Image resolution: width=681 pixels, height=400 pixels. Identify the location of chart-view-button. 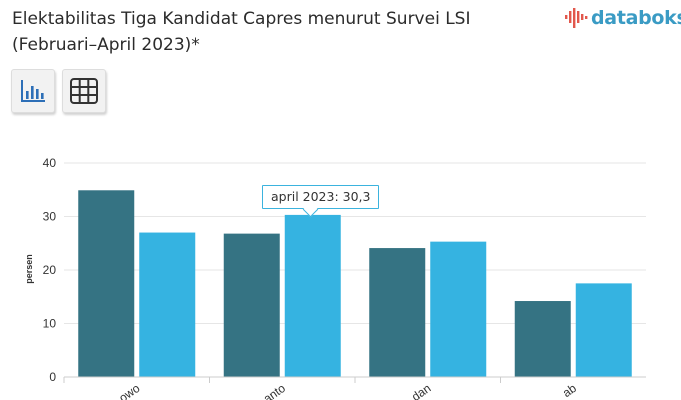
(33, 91).